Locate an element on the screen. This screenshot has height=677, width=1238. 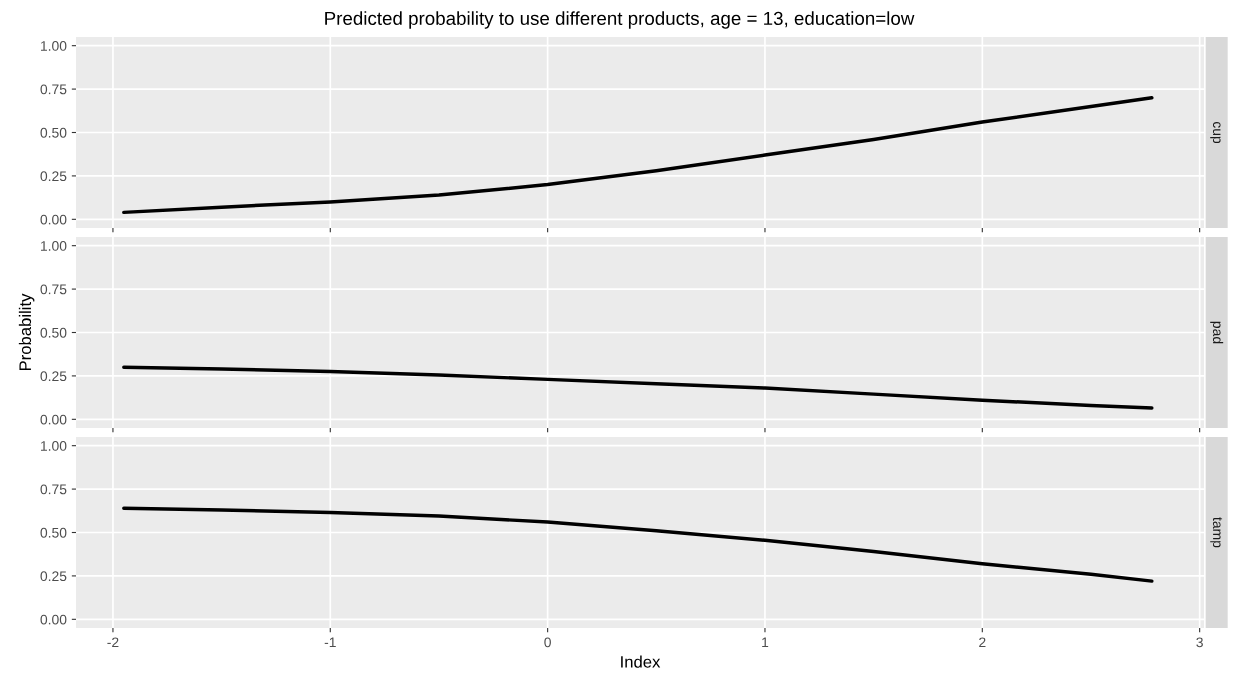
chart-title: Predicted probability to use different products, age = 13, education=low is located at coordinates (620, 20).